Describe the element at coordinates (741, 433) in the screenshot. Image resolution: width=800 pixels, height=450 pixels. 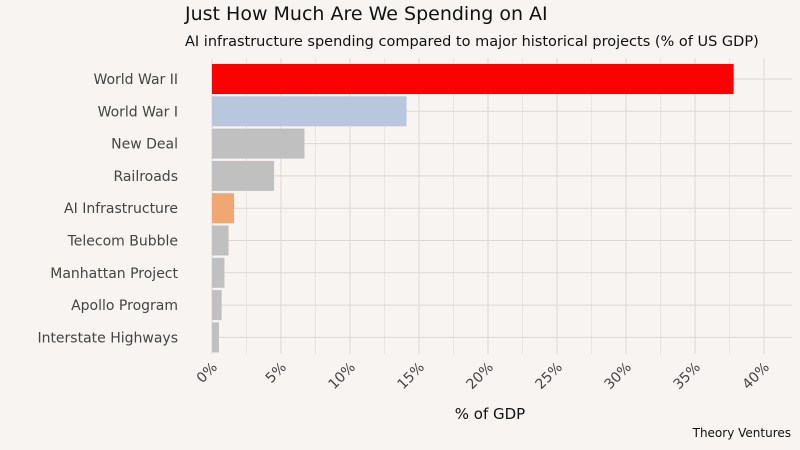
I see `source-credit: Theory Ventures` at that location.